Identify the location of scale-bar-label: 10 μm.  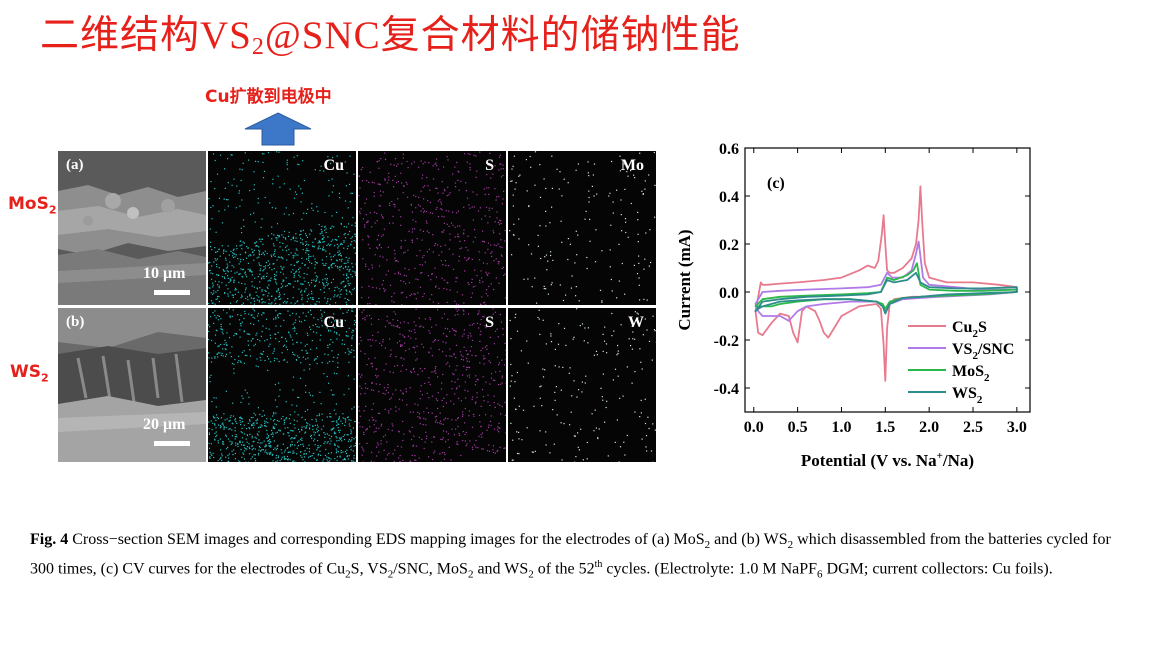
(164, 273).